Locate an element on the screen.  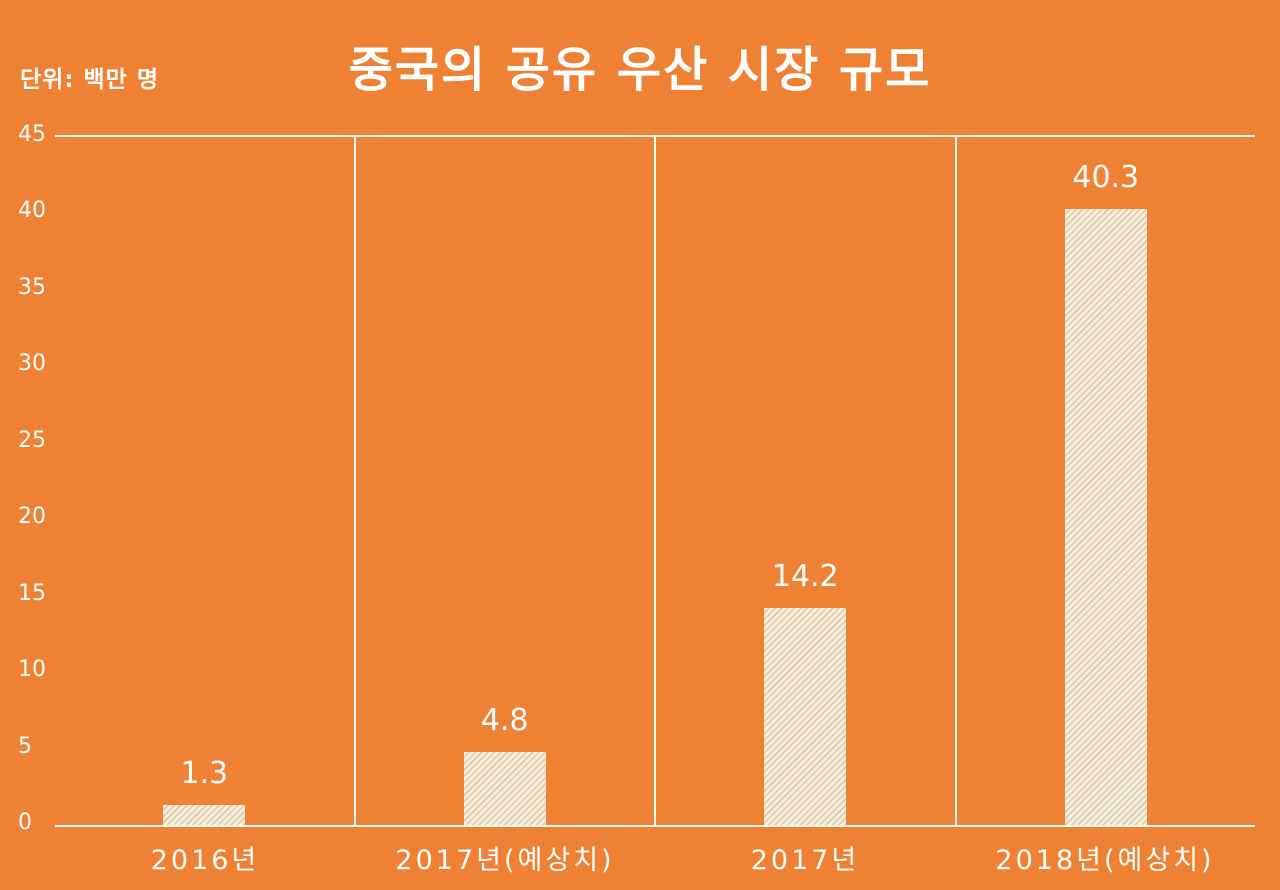
bar-value-label: 14.2 is located at coordinates (805, 576).